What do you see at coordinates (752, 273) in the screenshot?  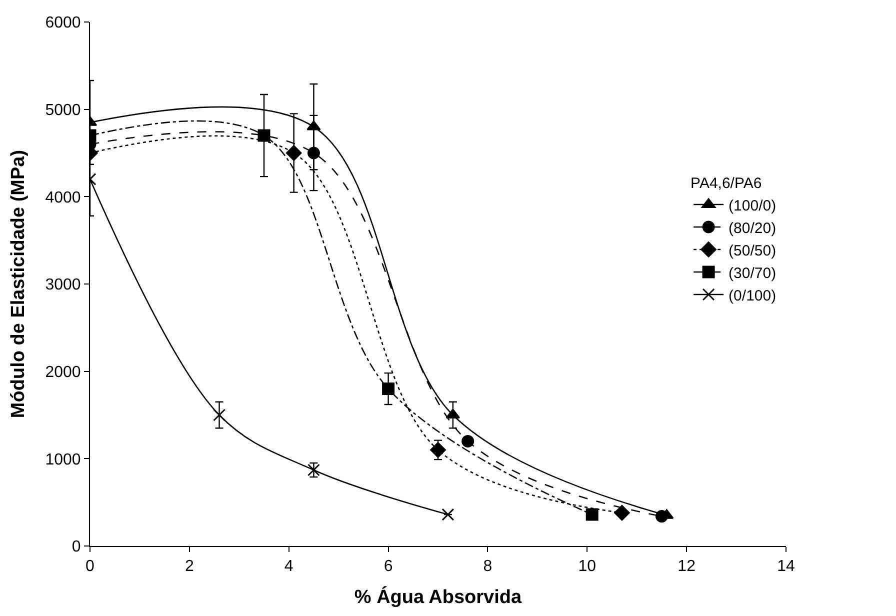 I see `legend-label: (30/70)` at bounding box center [752, 273].